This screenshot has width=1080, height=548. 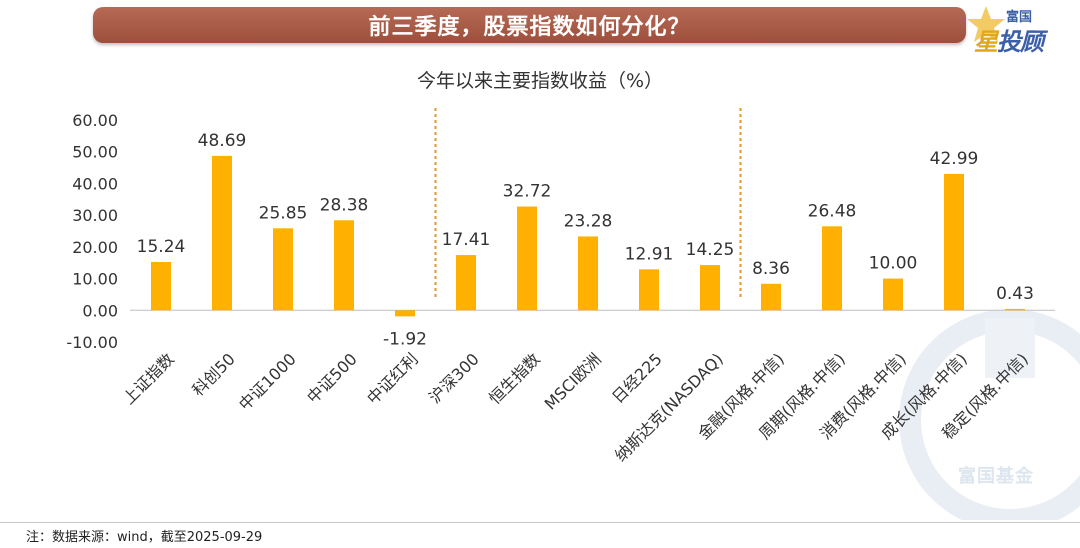 I want to click on category-label: 中证1000, so click(x=267, y=381).